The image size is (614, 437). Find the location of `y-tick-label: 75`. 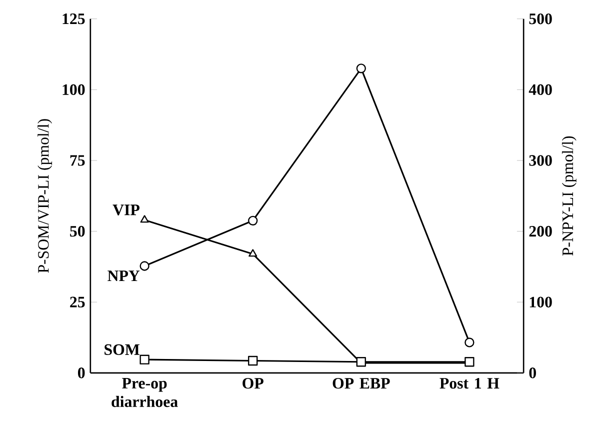

y-tick-label: 75 is located at coordinates (77, 160).